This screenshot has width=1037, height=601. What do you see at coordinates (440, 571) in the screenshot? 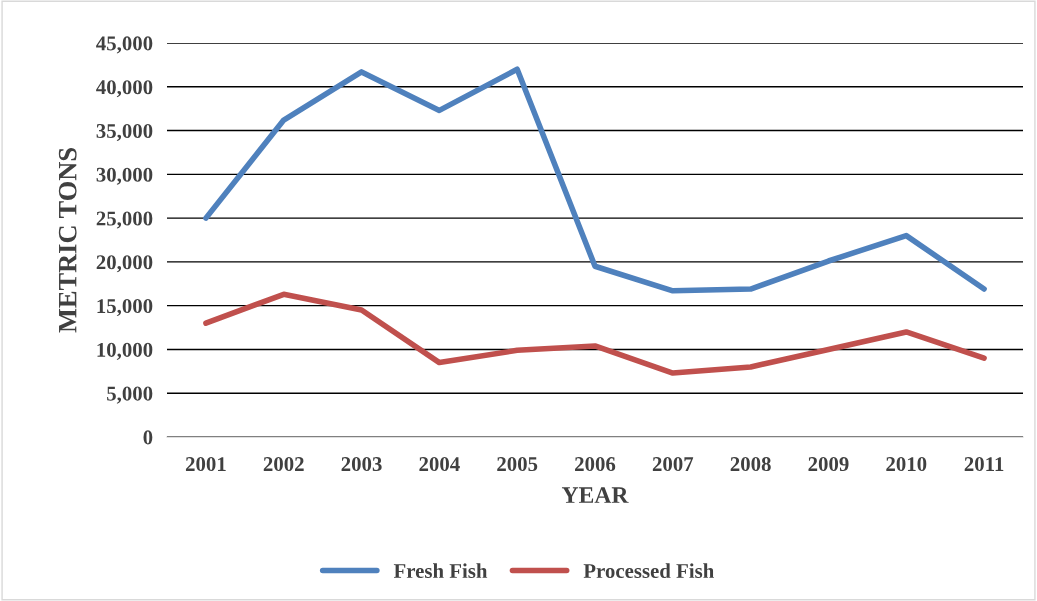
I see `legend-label: Fresh Fish` at bounding box center [440, 571].